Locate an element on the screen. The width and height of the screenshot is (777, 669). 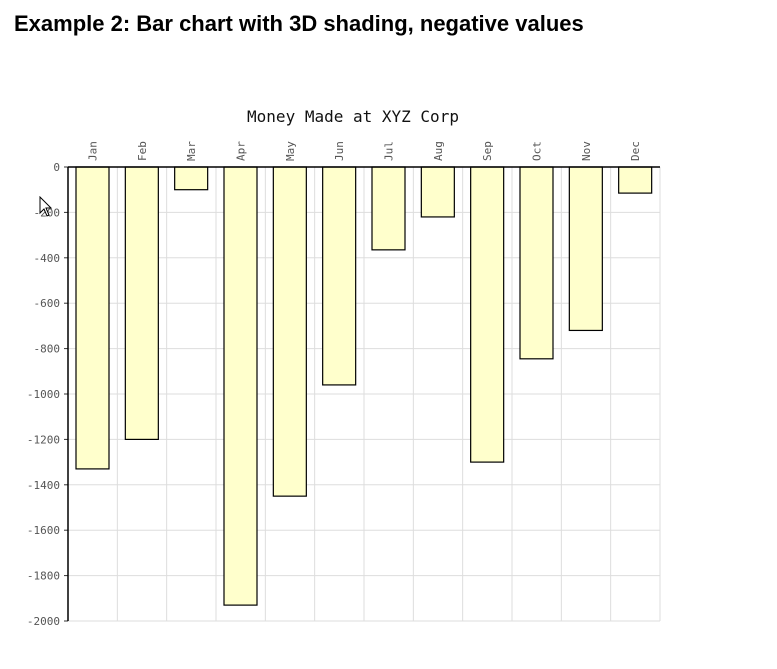
bar-nov is located at coordinates (585, 249).